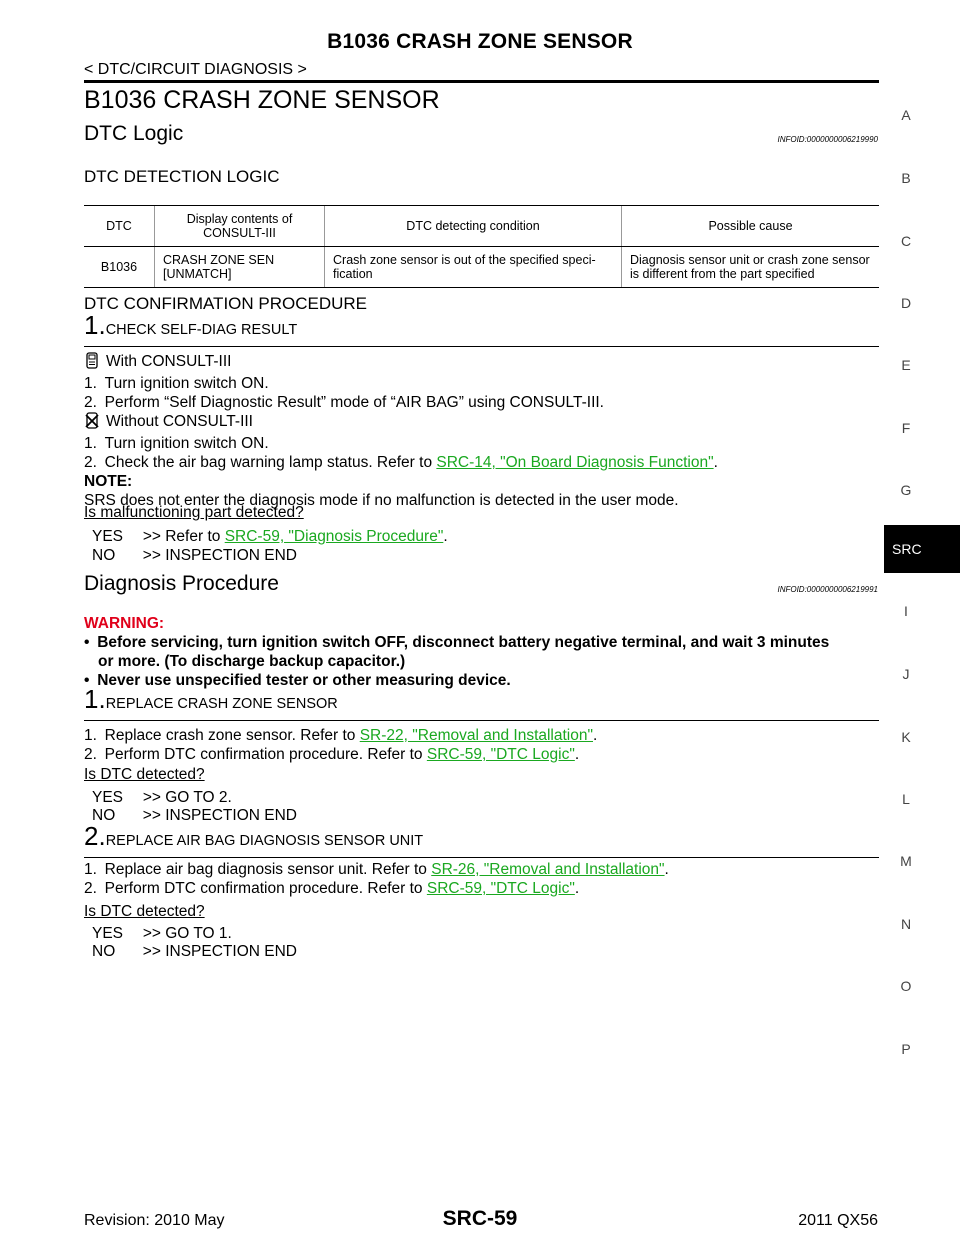 The image size is (960, 1242). I want to click on side-index-f: F, so click(906, 428).